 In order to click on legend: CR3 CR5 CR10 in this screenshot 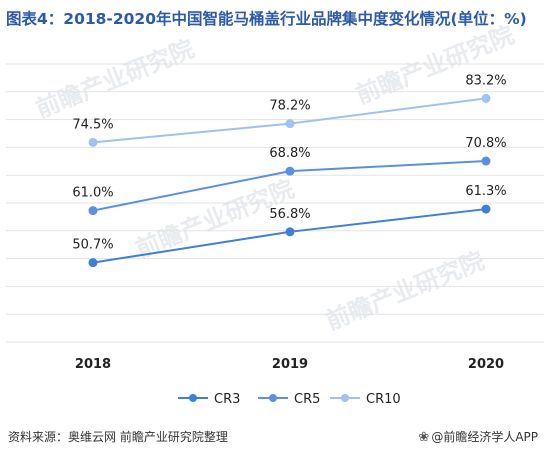, I will do `click(289, 399)`.